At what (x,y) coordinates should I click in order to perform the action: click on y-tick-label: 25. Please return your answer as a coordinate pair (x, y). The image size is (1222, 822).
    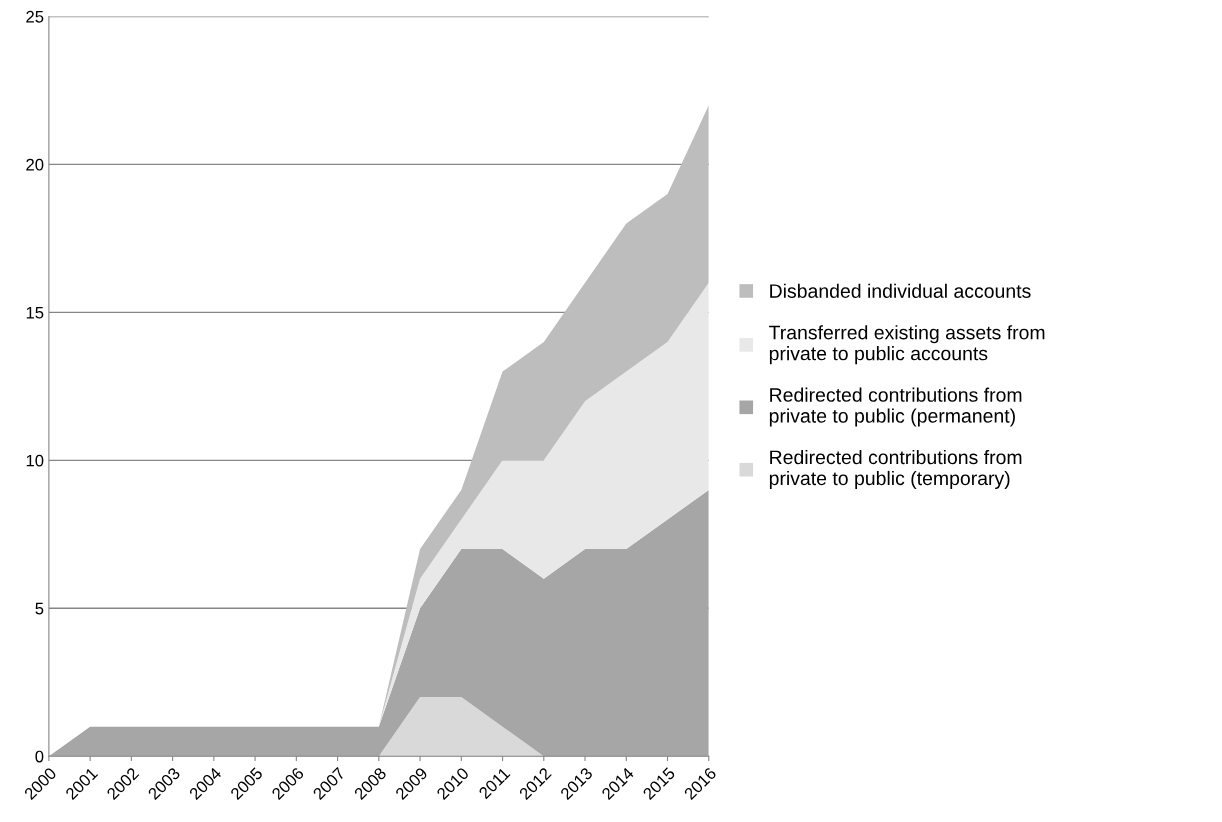
    Looking at the image, I should click on (35, 16).